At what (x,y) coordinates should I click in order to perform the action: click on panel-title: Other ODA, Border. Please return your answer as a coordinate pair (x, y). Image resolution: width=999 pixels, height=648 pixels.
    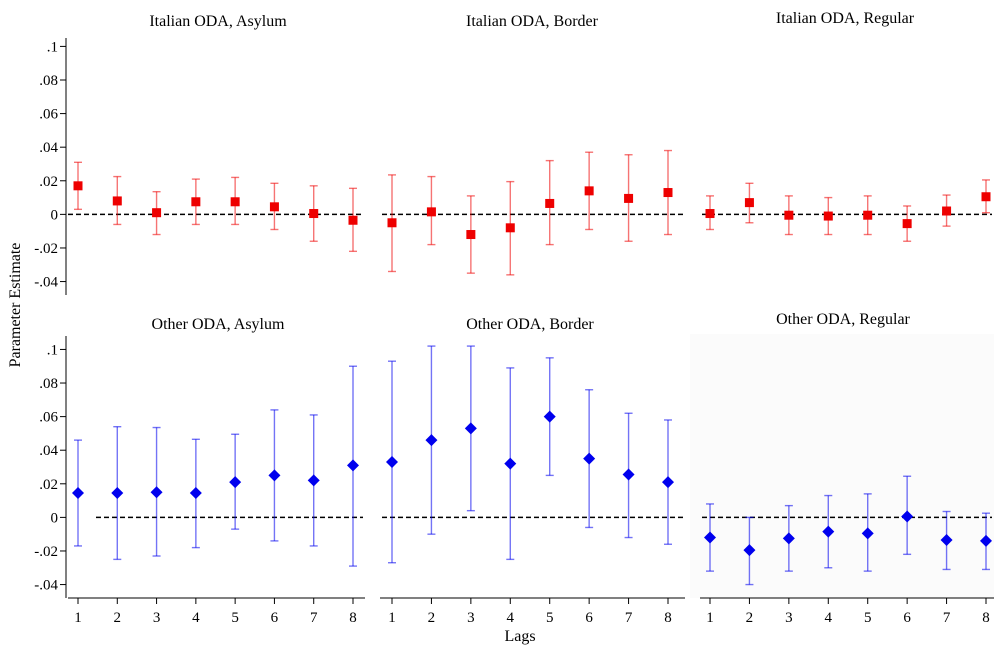
    Looking at the image, I should click on (530, 324).